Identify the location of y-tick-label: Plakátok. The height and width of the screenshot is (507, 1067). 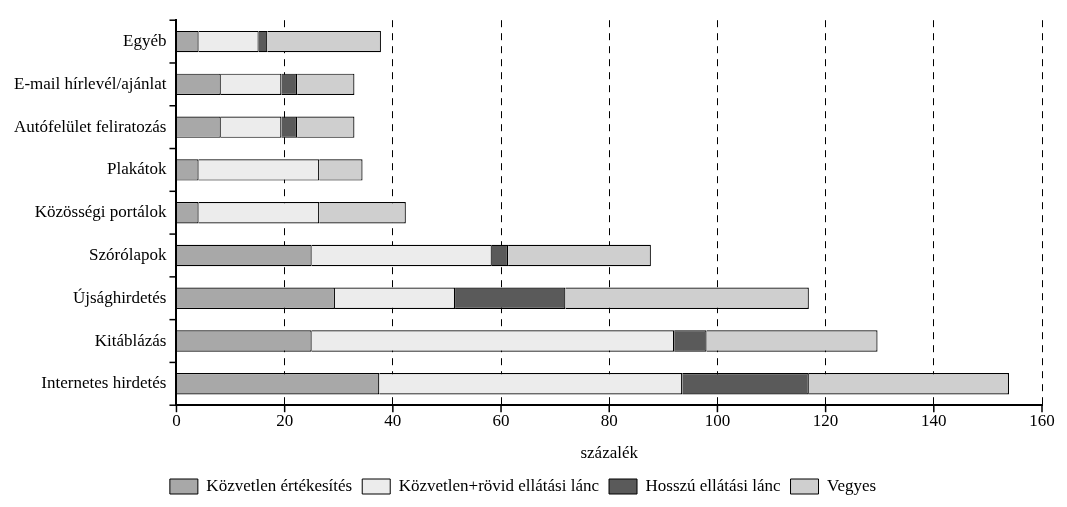
(136, 169).